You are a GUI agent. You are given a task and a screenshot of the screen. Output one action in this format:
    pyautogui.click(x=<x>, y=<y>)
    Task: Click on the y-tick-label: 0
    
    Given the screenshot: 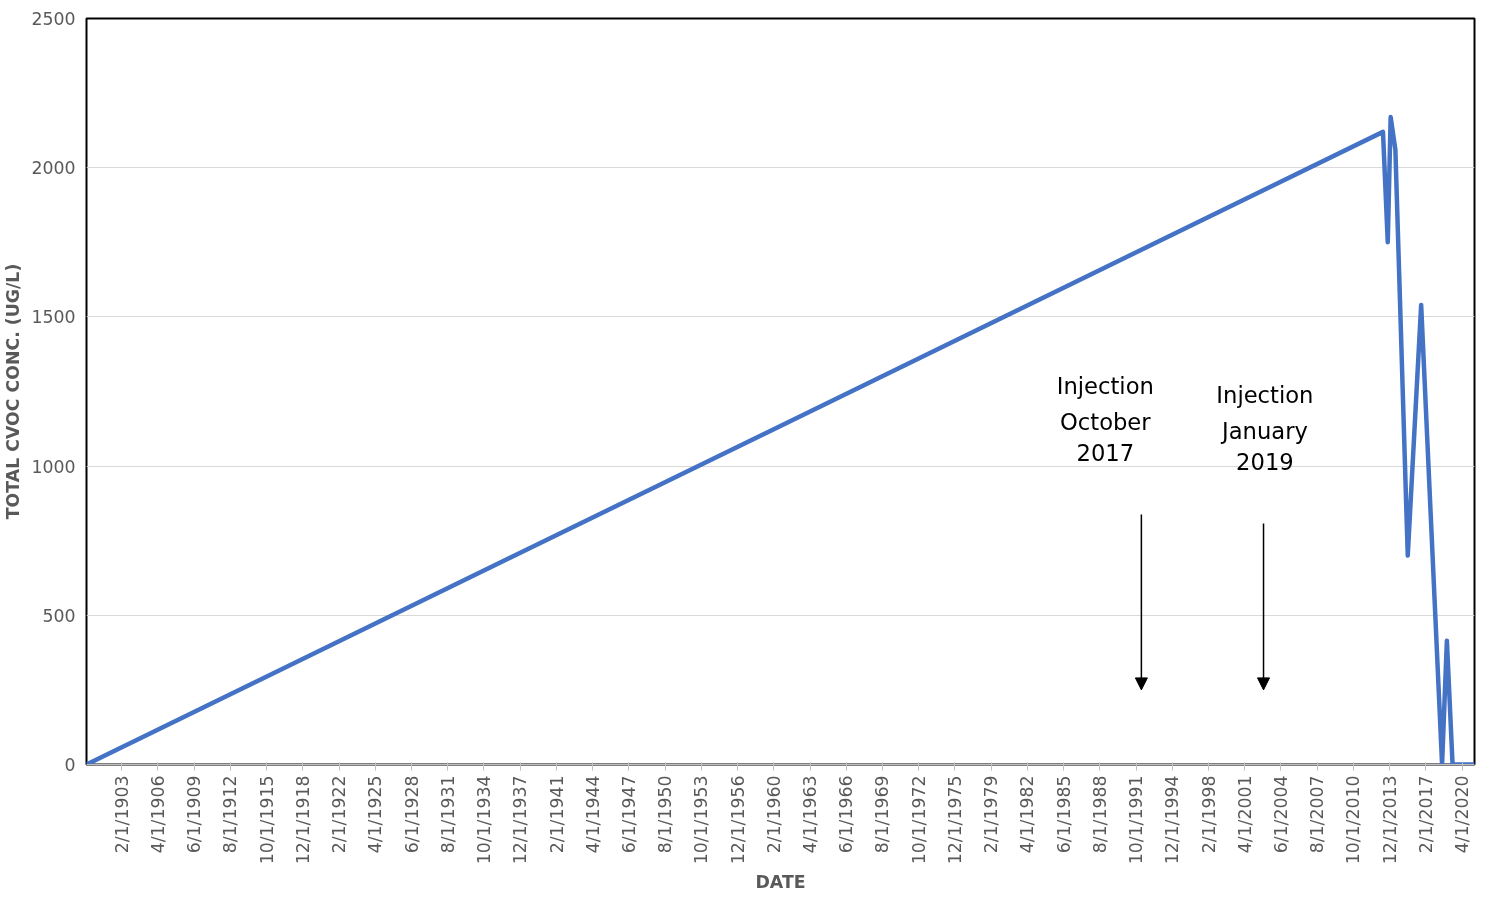 What is the action you would take?
    pyautogui.click(x=70, y=765)
    